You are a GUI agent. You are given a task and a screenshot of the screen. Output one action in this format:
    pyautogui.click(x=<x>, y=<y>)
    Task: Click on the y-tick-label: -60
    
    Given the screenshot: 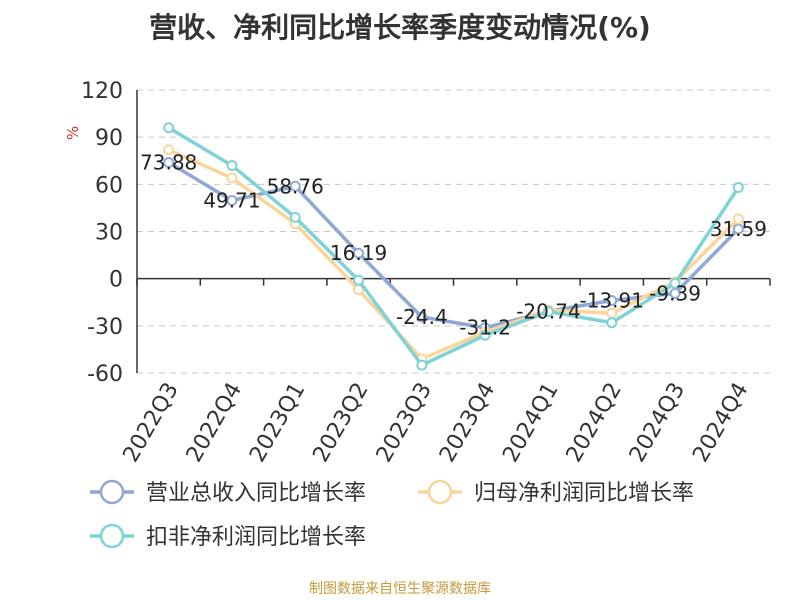 What is the action you would take?
    pyautogui.click(x=105, y=374)
    